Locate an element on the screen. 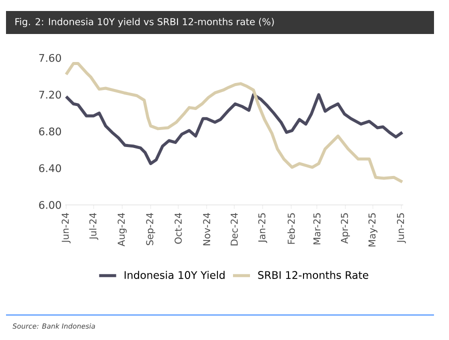 Image resolution: width=449 pixels, height=340 pixels. y-tick-label: 7.60 is located at coordinates (50, 58).